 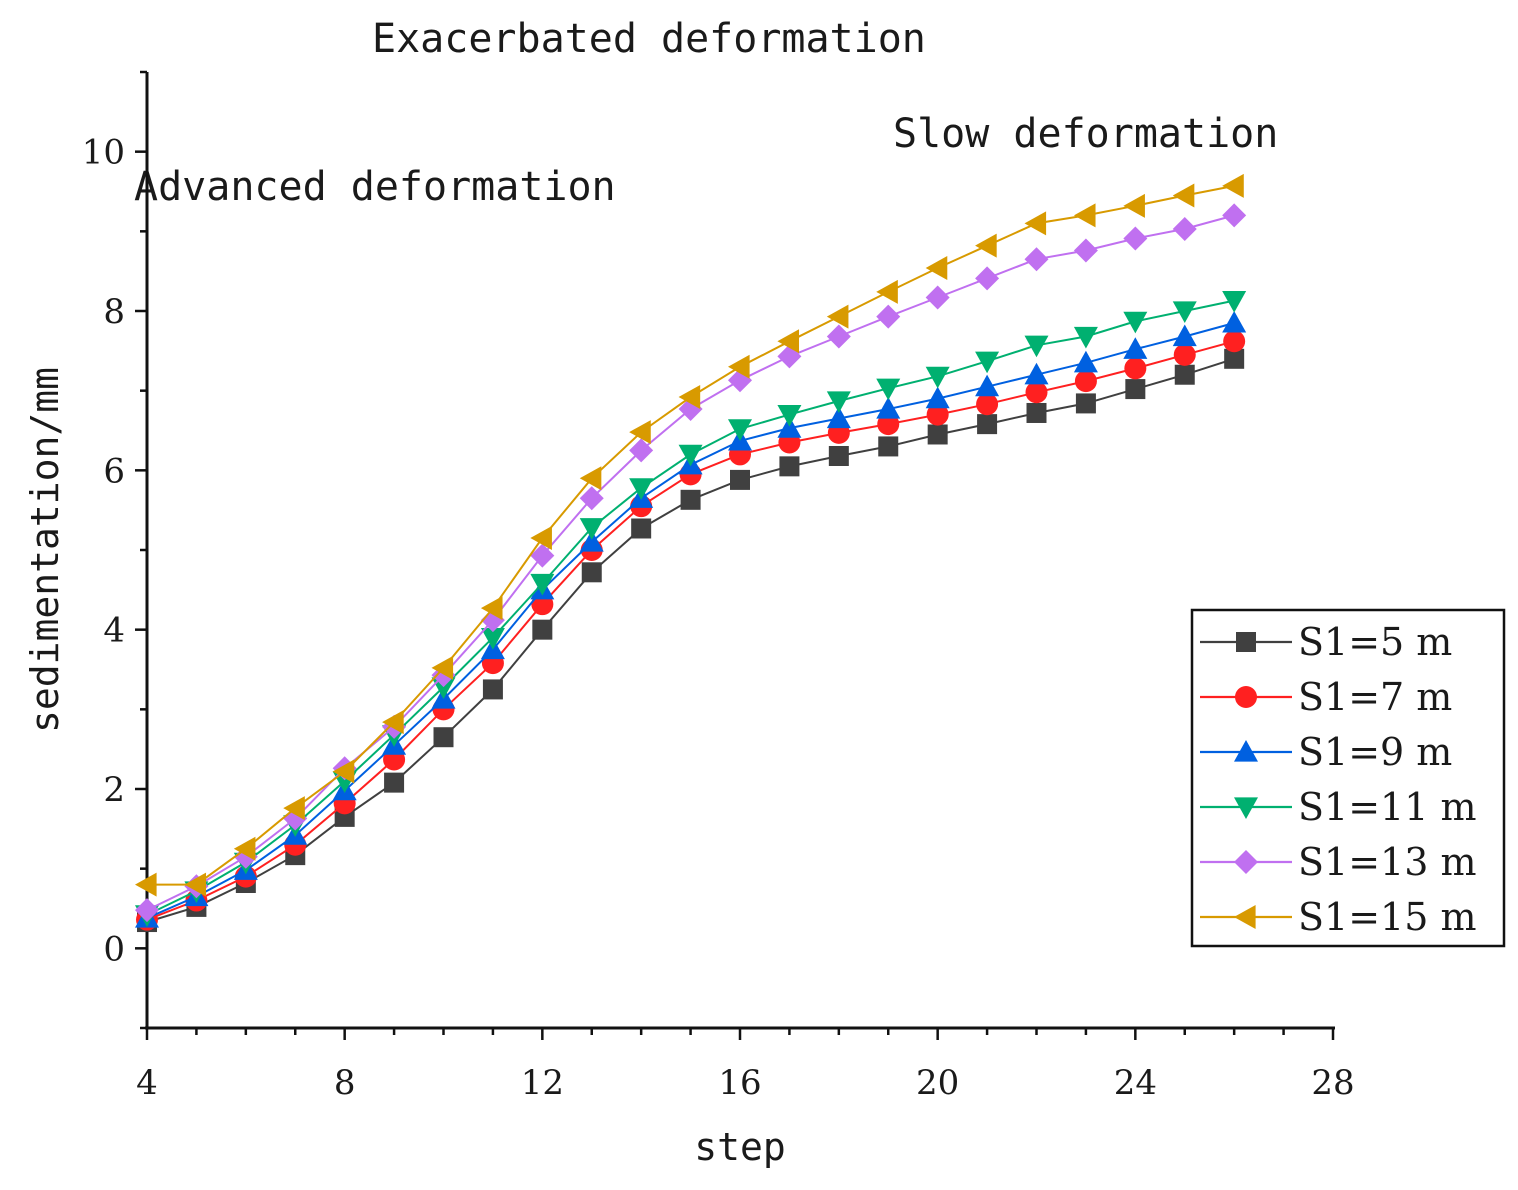 What do you see at coordinates (114, 949) in the screenshot?
I see `y-tick-label: 0` at bounding box center [114, 949].